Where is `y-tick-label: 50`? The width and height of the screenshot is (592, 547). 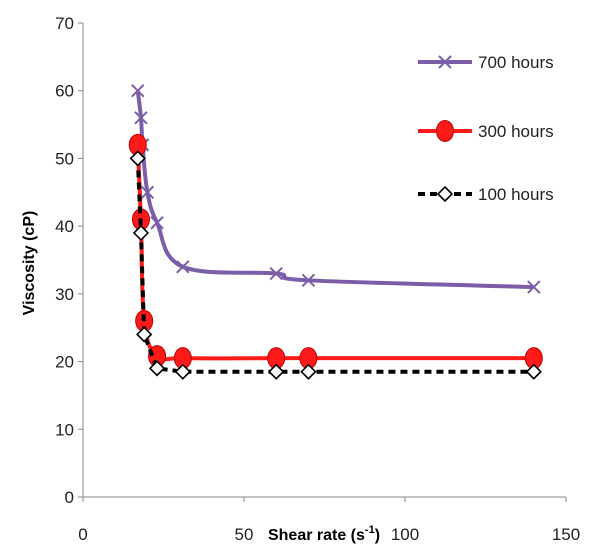
y-tick-label: 50 is located at coordinates (64, 158).